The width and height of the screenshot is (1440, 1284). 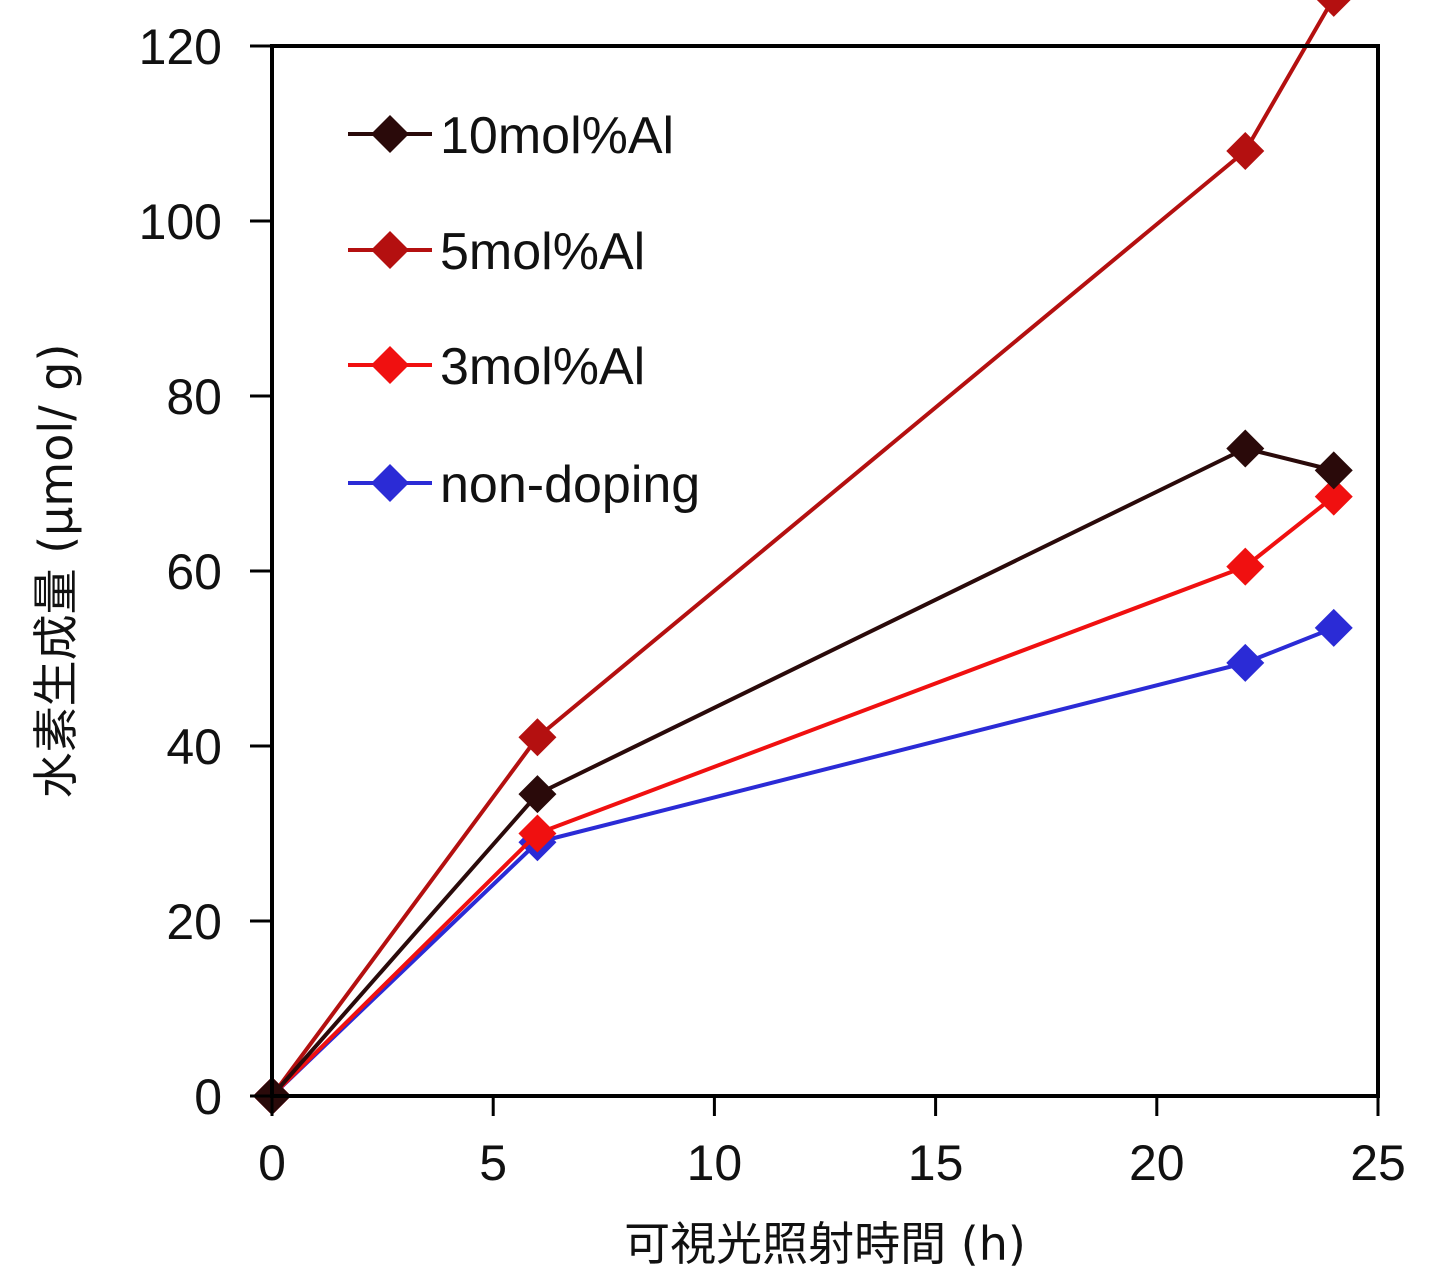 What do you see at coordinates (180, 222) in the screenshot?
I see `y-tick-label-100: 100` at bounding box center [180, 222].